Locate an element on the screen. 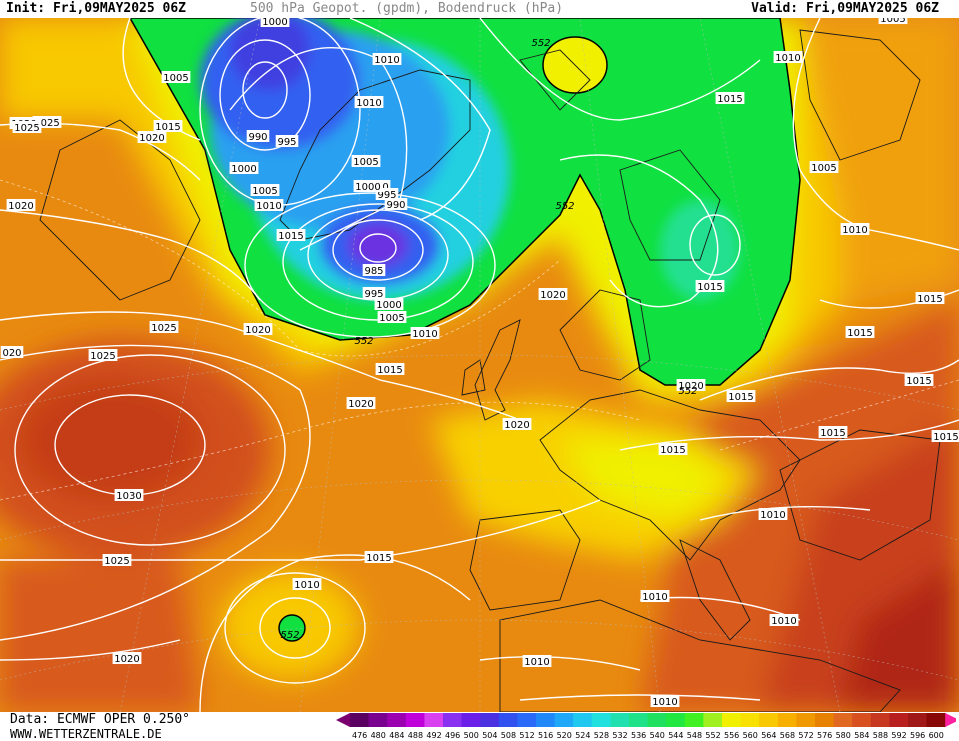 The image size is (959, 741). legend-tick-label: 544 is located at coordinates (675, 735).